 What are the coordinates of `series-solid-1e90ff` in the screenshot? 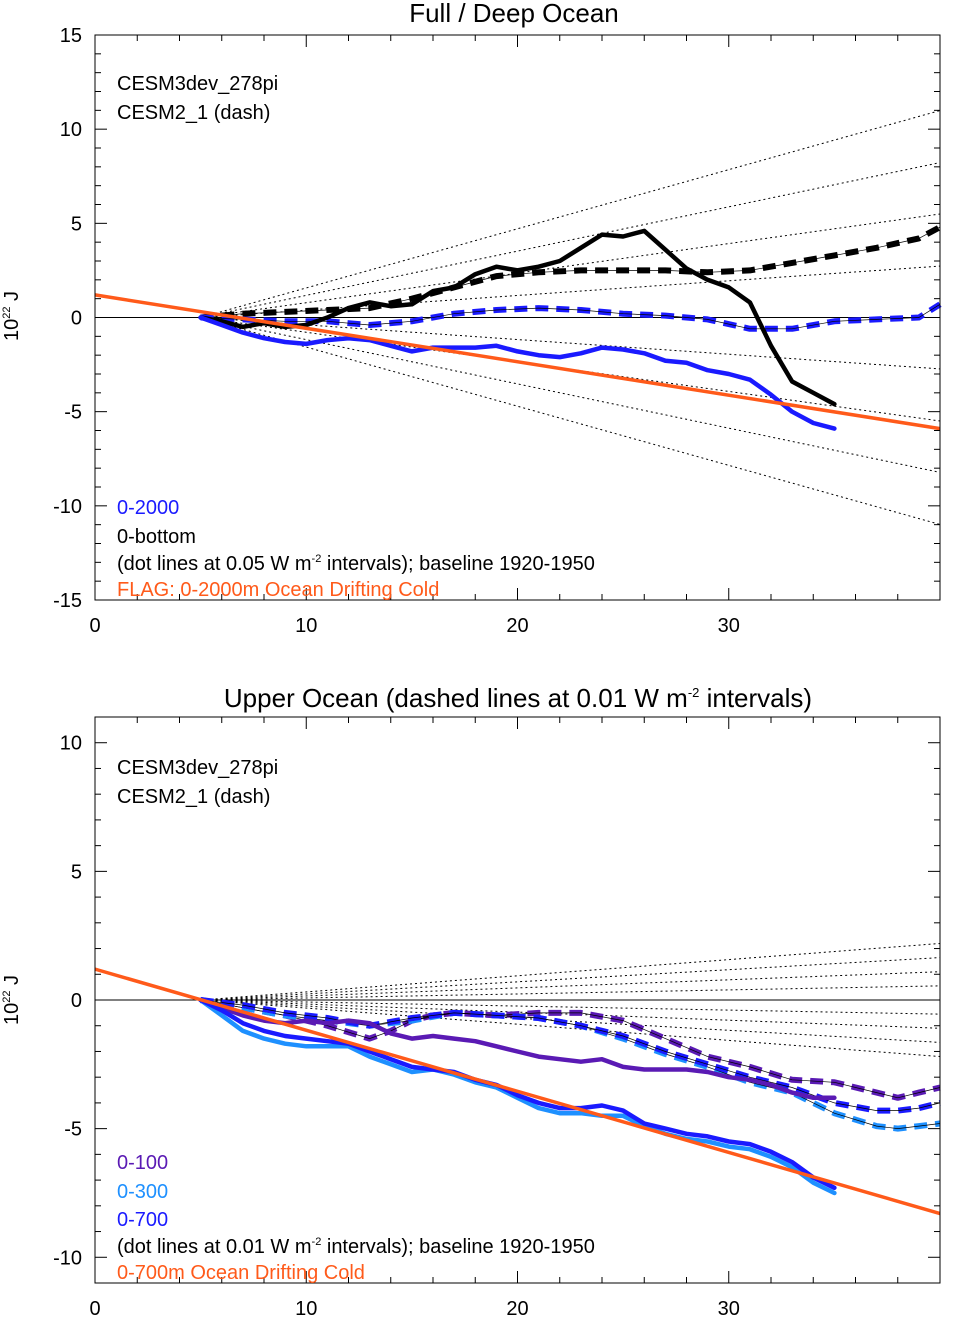 It's located at (517, 1096).